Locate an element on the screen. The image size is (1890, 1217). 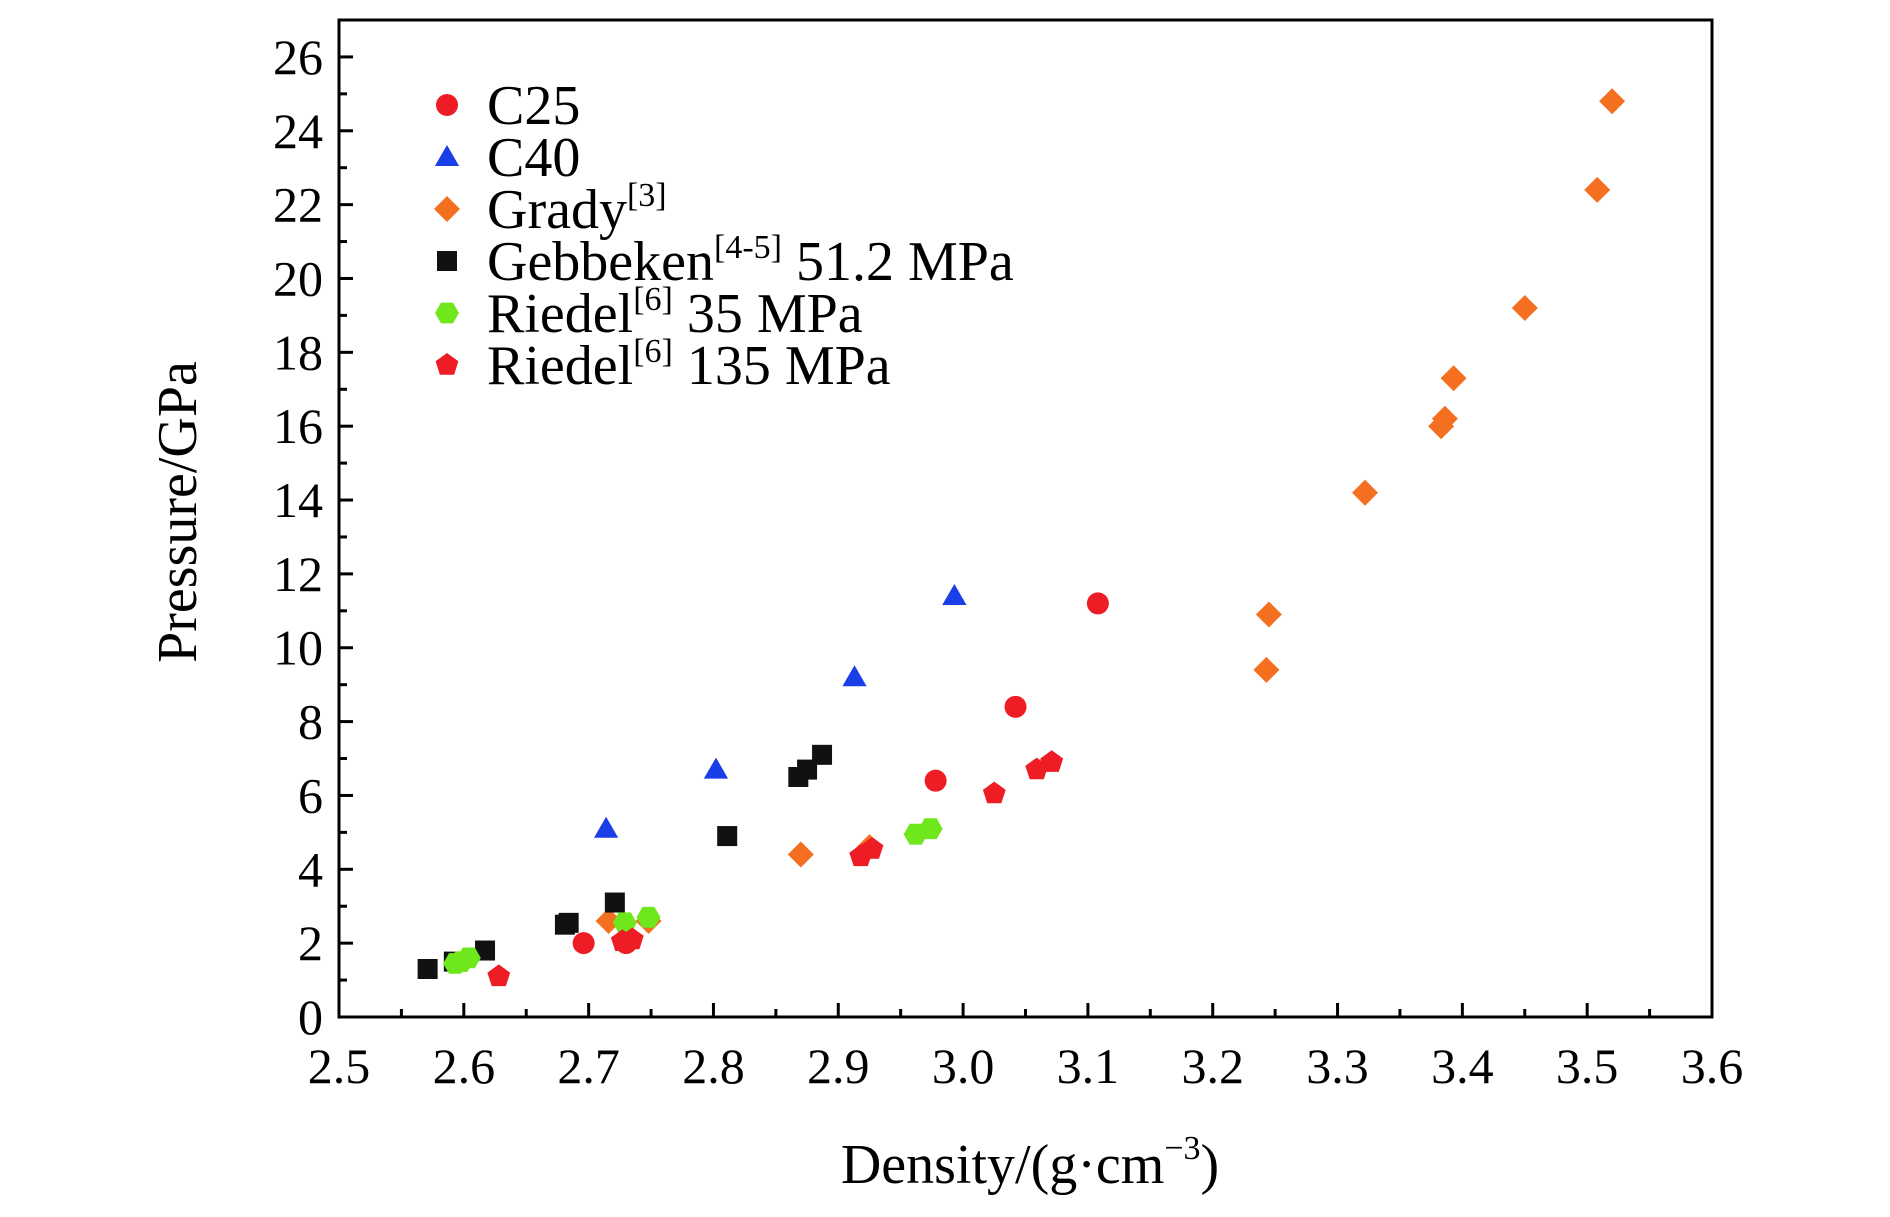
x-tick-label: 3.3 is located at coordinates (1337, 1066).